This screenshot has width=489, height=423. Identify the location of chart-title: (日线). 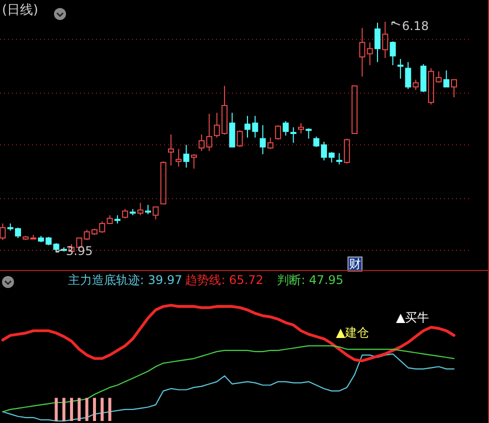
(20, 10).